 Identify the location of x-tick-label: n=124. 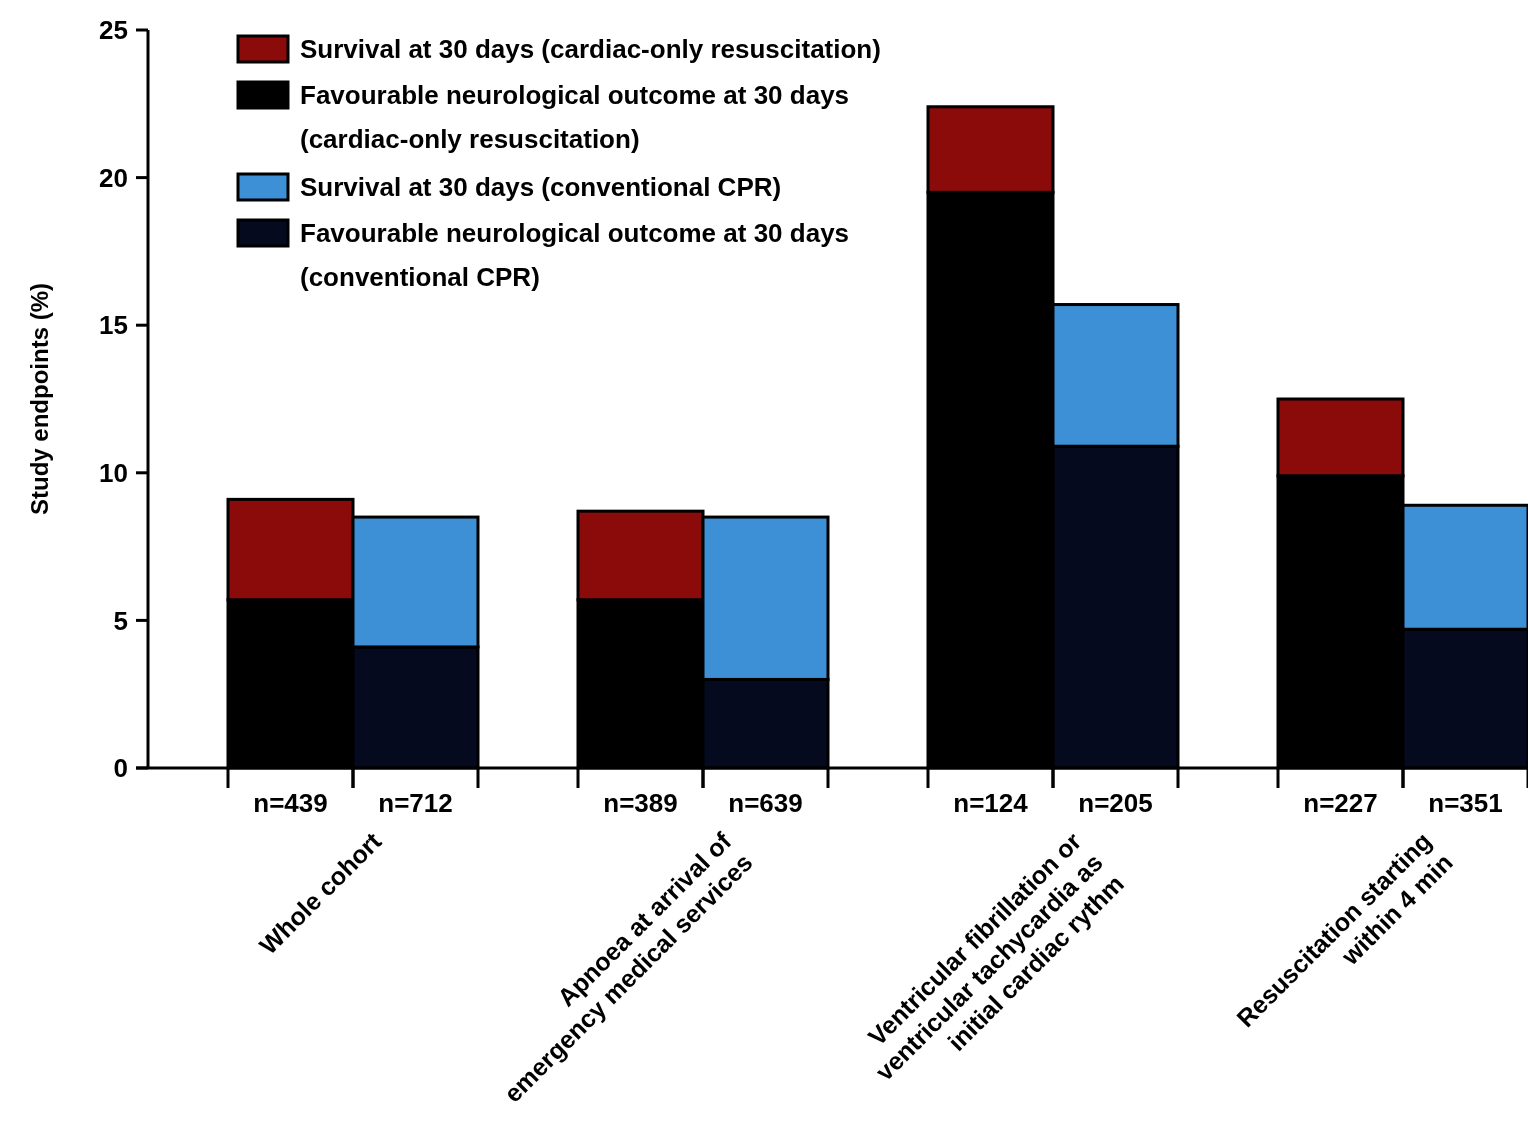
(991, 803).